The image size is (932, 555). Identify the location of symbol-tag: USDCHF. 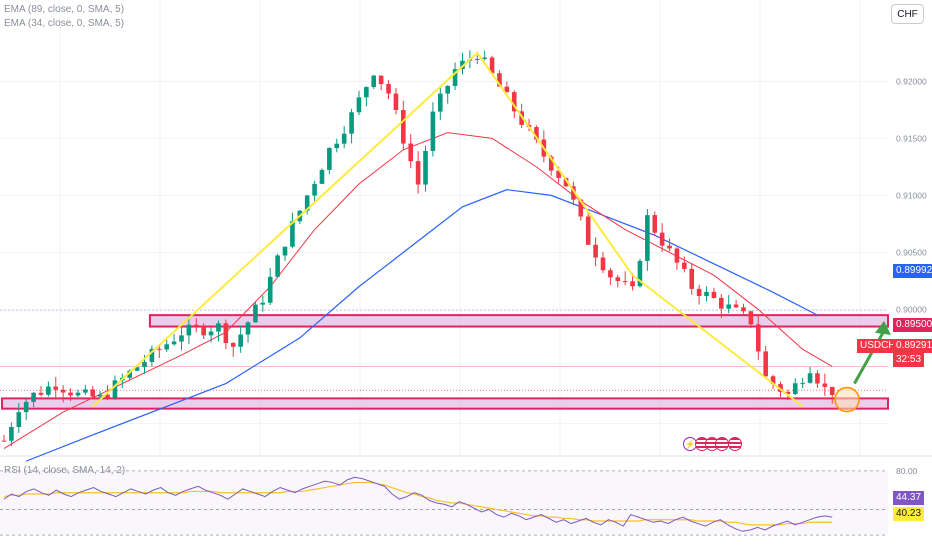
(881, 346).